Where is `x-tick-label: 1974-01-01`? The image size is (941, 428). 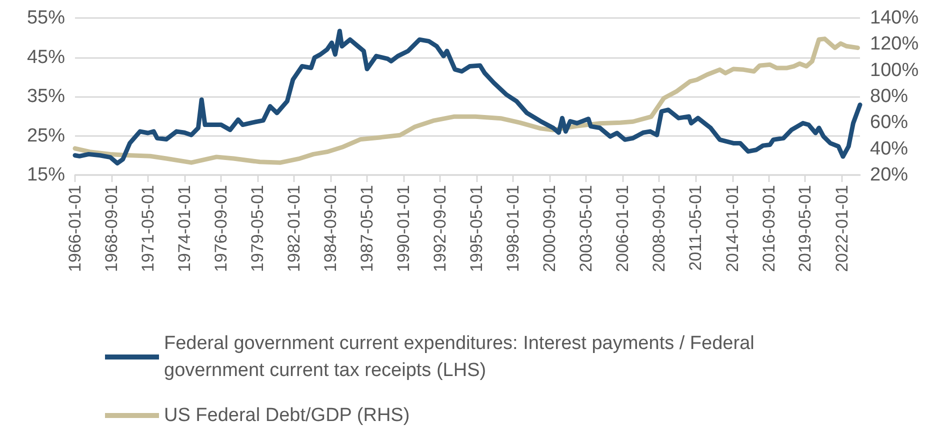 x-tick-label: 1974-01-01 is located at coordinates (184, 228).